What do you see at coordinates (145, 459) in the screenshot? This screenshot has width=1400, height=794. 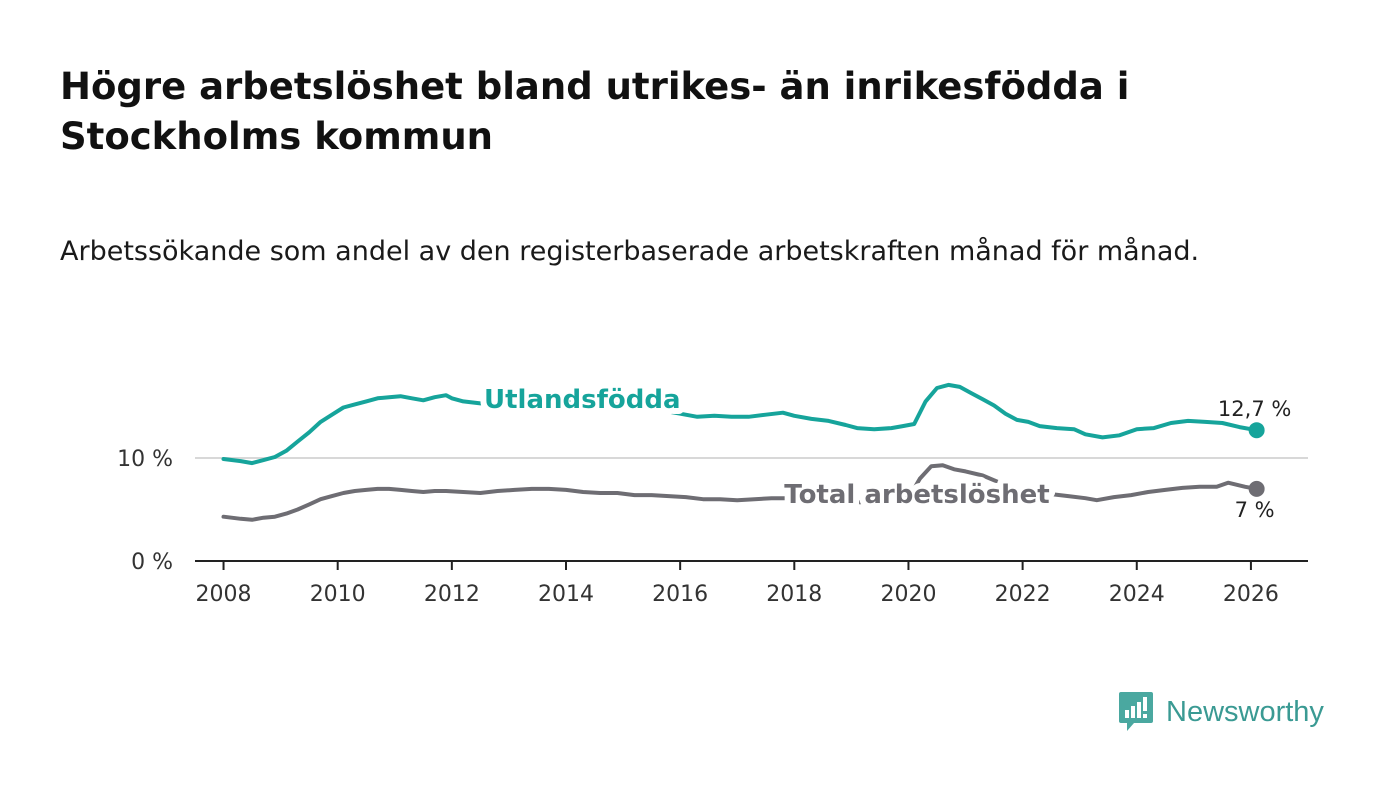 I see `y-tick-label: 10 %` at bounding box center [145, 459].